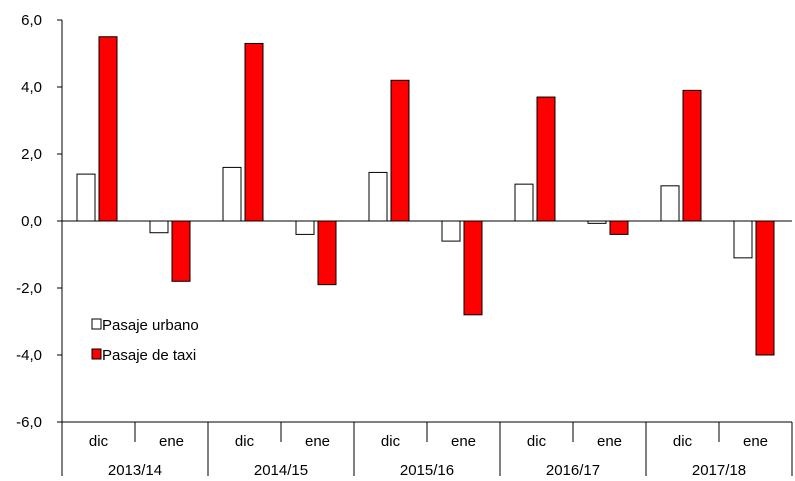 This screenshot has width=795, height=481. Describe the element at coordinates (31, 221) in the screenshot. I see `y-tick-label: 0,0` at that location.